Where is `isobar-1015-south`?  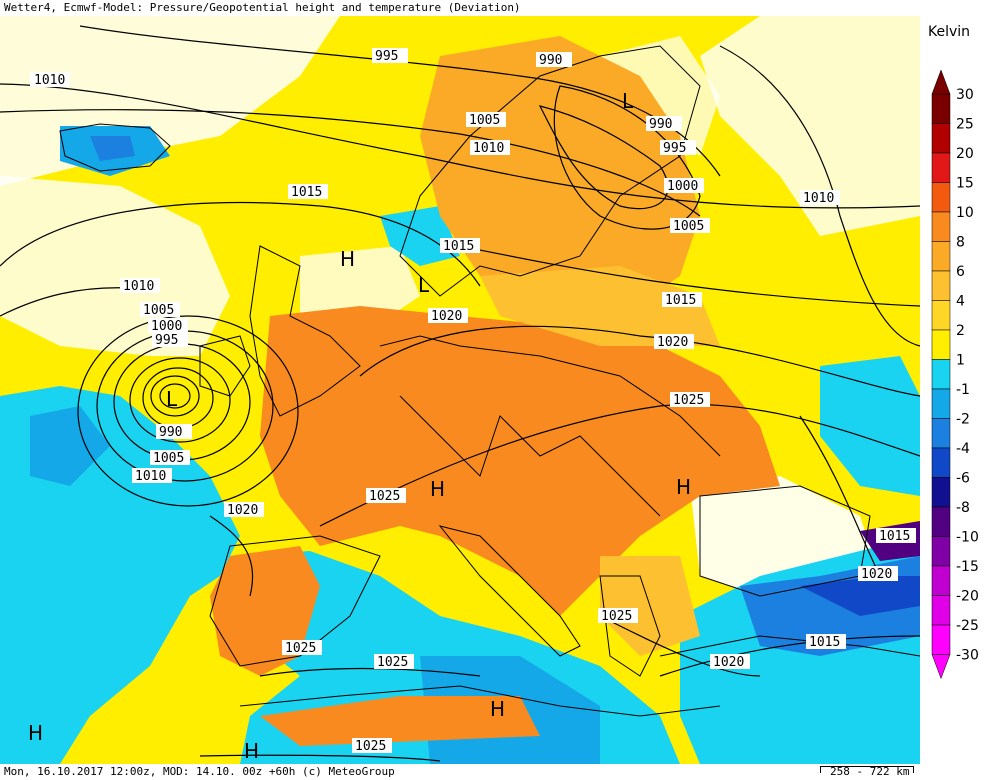
isobar-1015-south is located at coordinates (789, 656).